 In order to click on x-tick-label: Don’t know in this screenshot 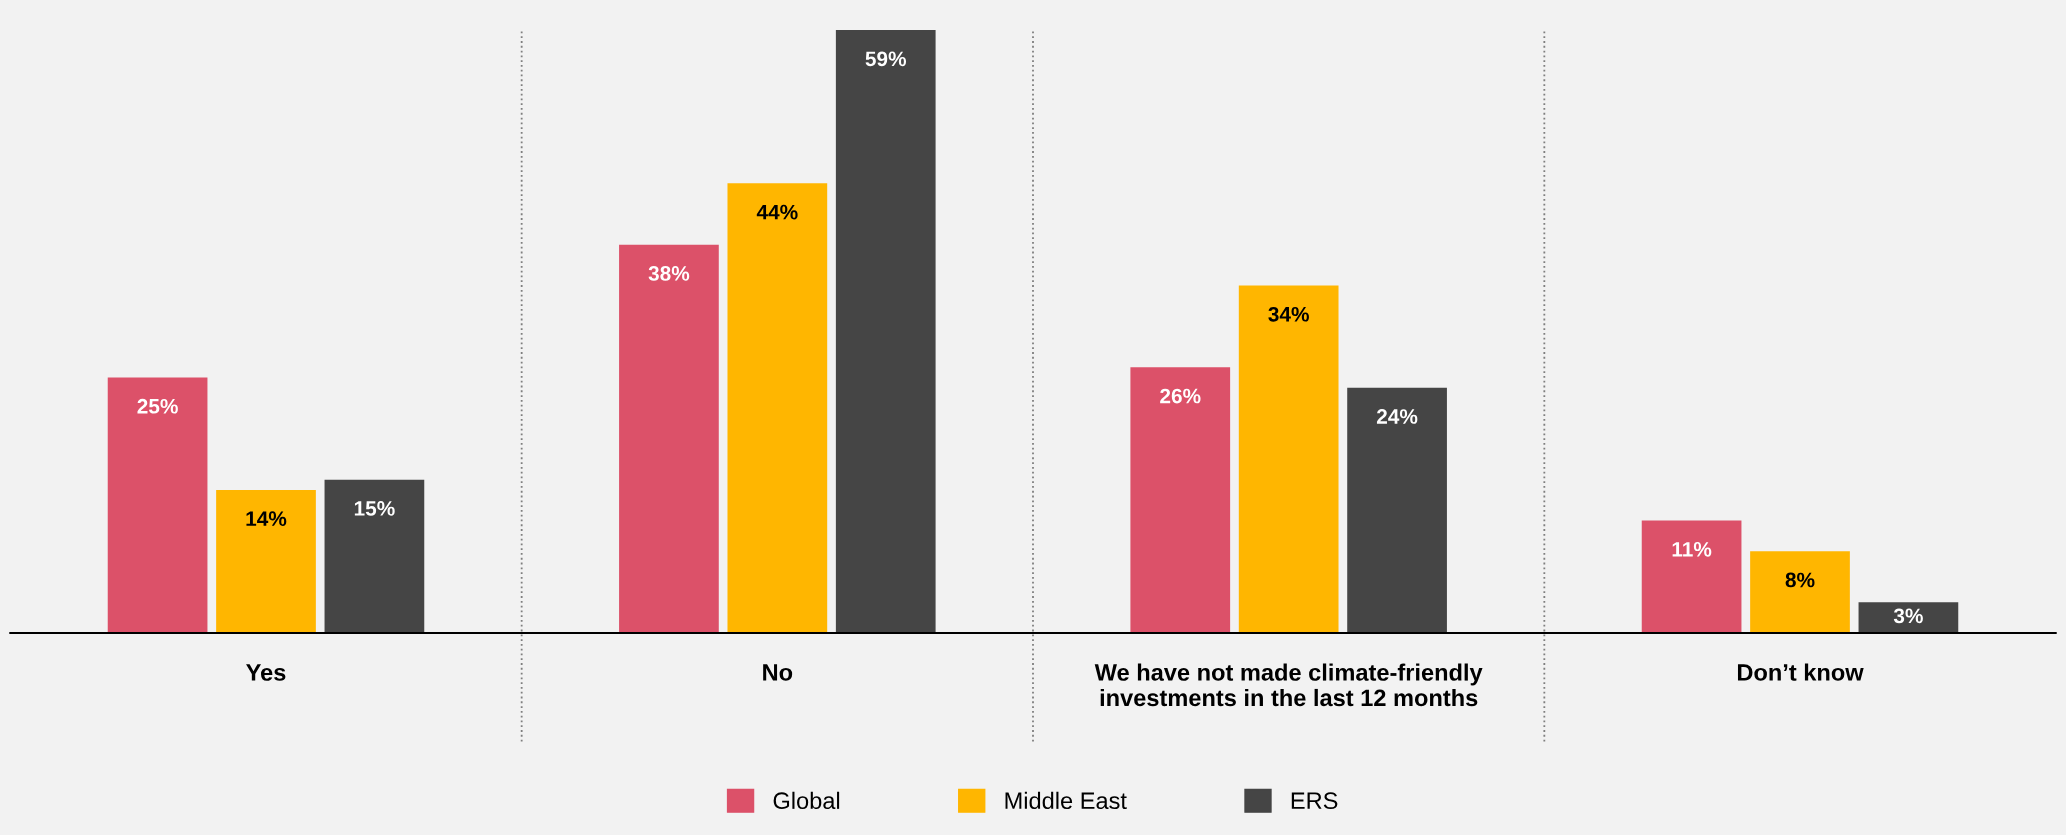, I will do `click(1800, 672)`.